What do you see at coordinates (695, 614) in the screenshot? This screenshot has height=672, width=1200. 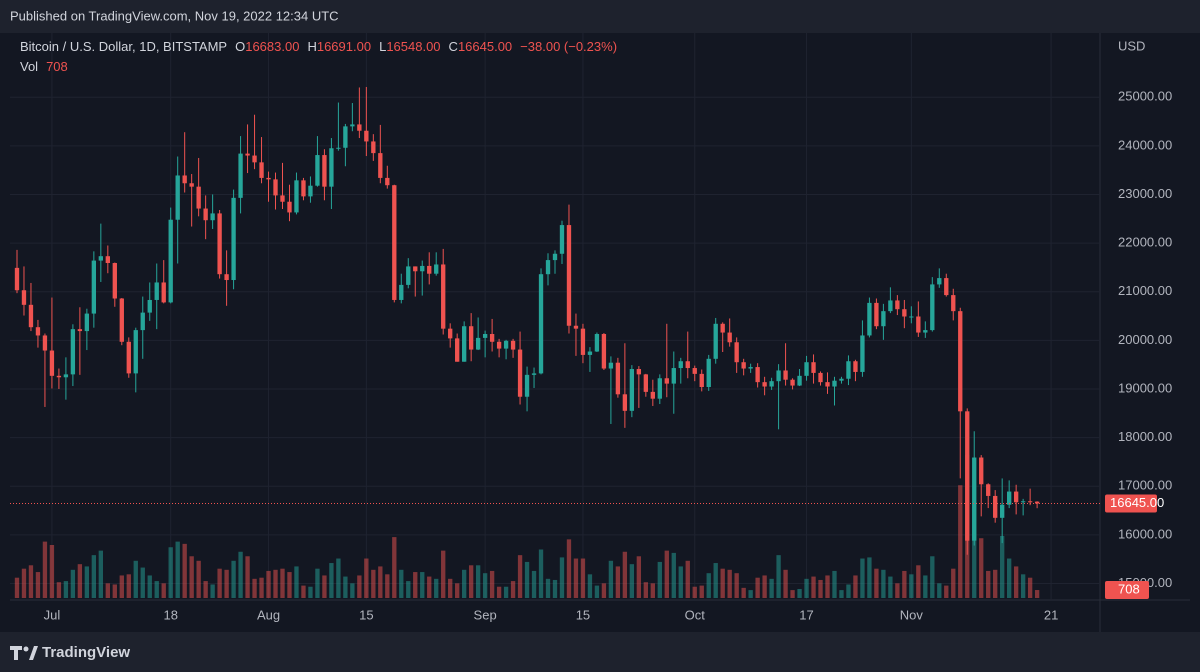 I see `x-tick-label: Oct` at bounding box center [695, 614].